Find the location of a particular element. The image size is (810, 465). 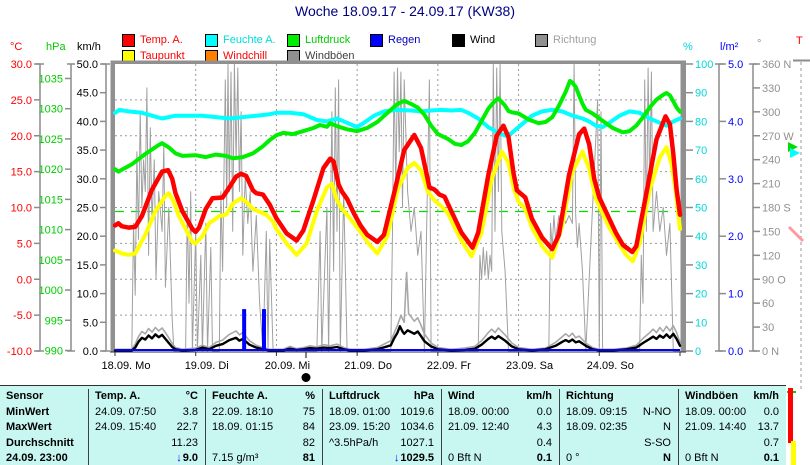

y-axis-wind is located at coordinates (105, 207).